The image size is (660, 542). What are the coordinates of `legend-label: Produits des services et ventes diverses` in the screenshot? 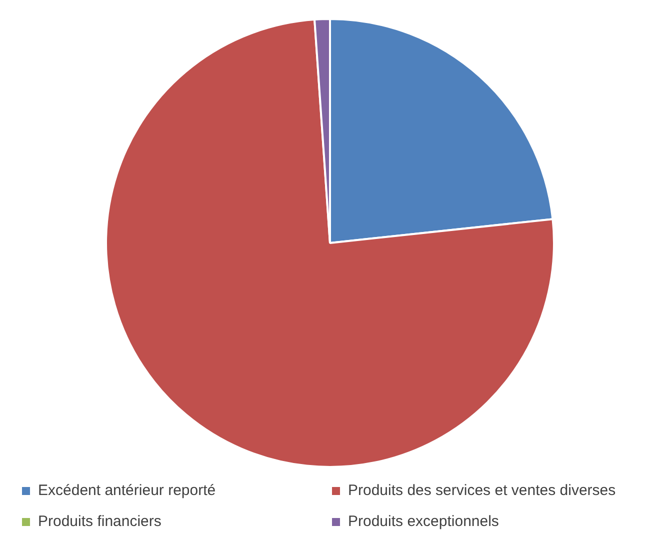 It's located at (482, 490).